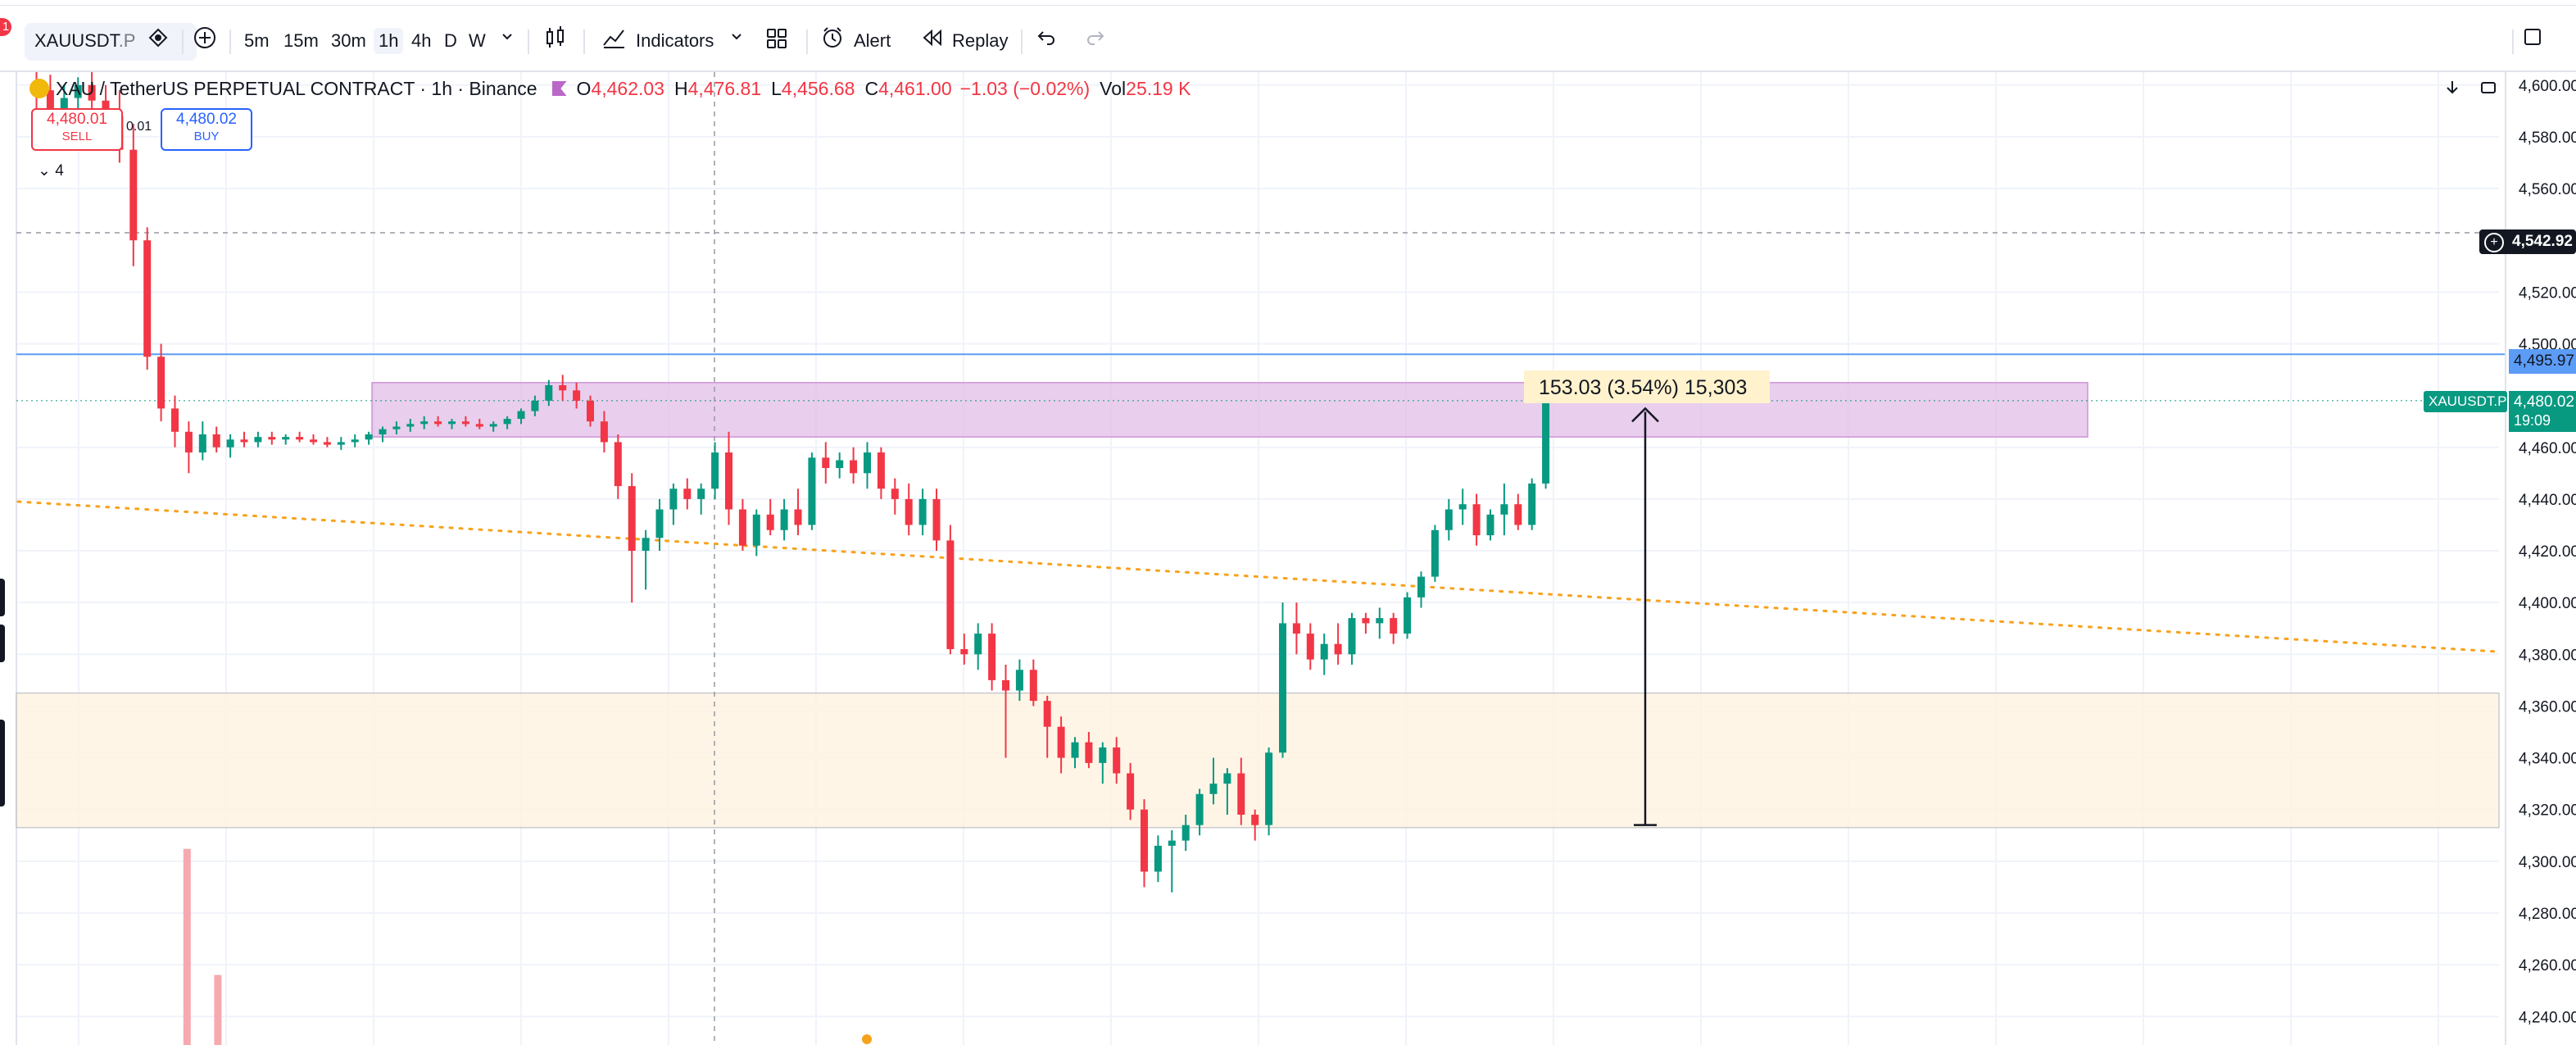 Image resolution: width=2576 pixels, height=1045 pixels. I want to click on panel-toggle-icon, so click(2532, 38).